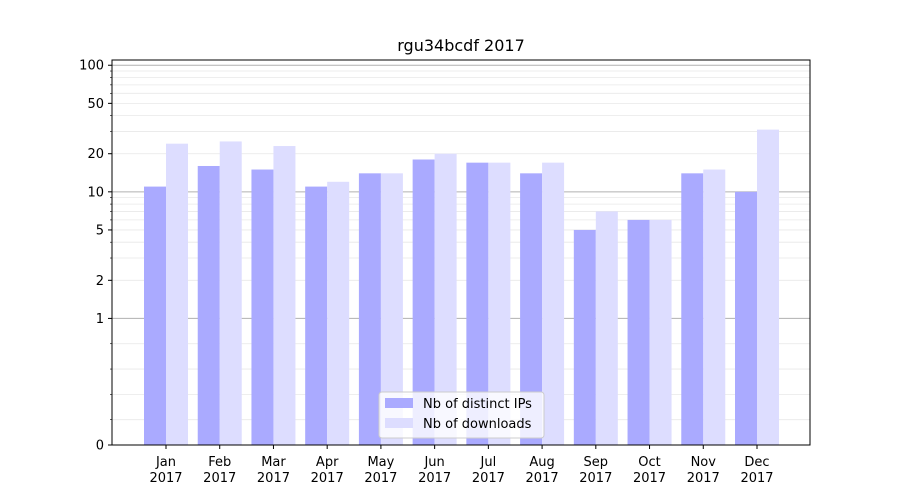 This screenshot has height=504, width=900. I want to click on y-tick-label: 10, so click(95, 192).